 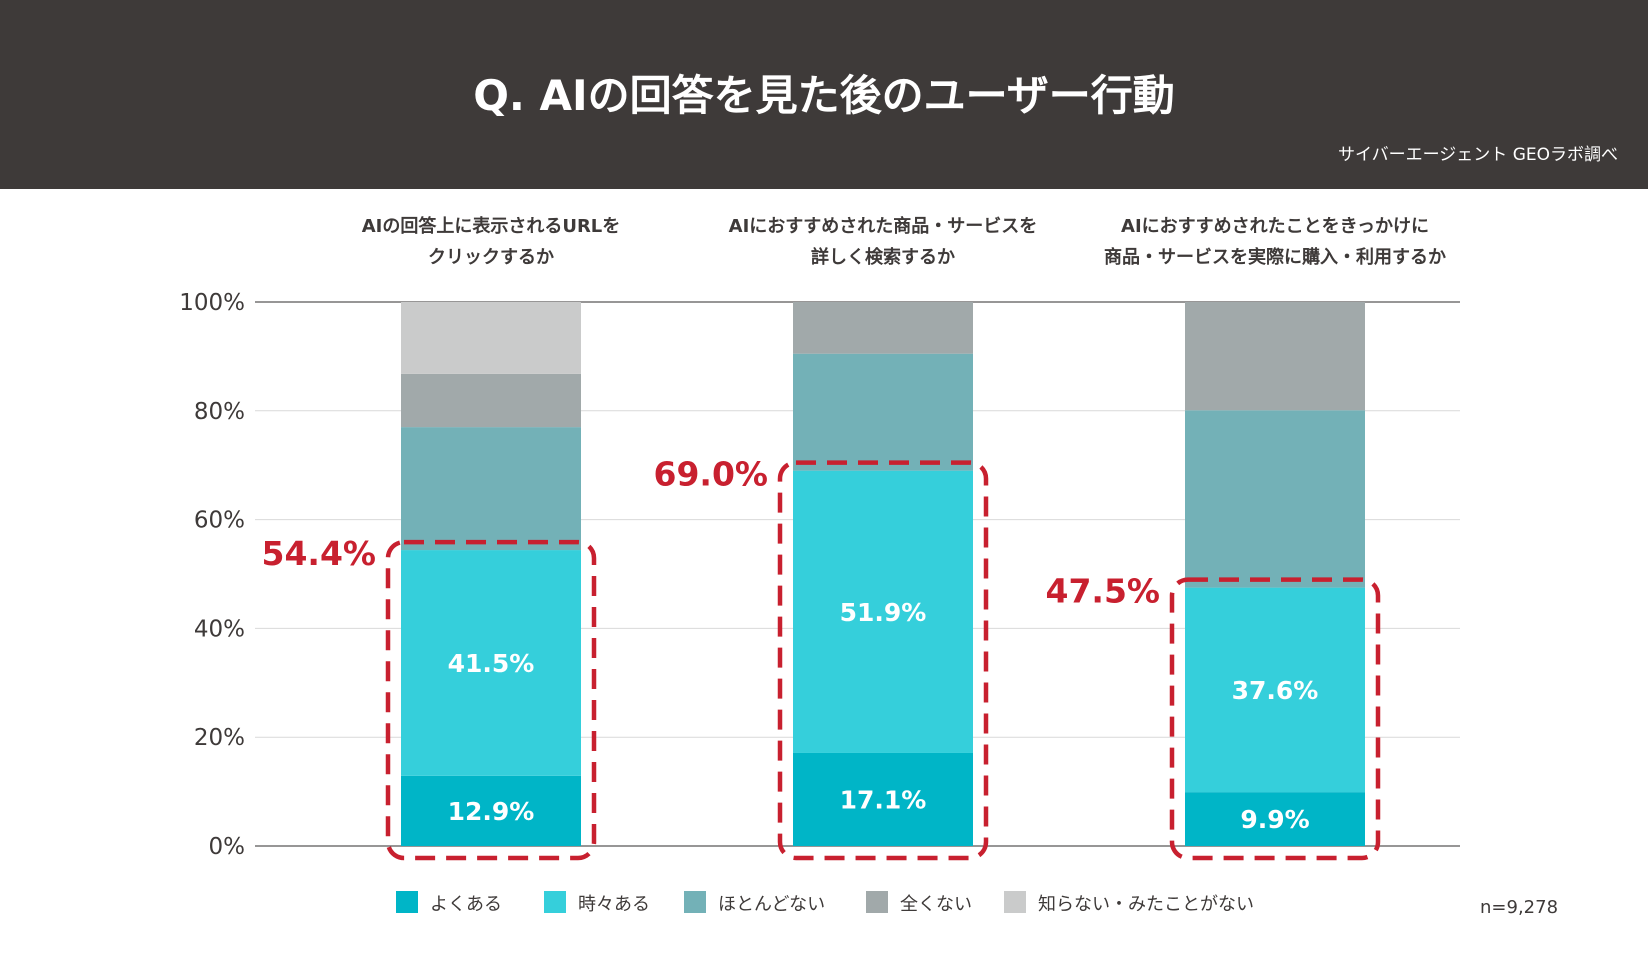 I want to click on legend-label: 全くない, so click(x=936, y=904).